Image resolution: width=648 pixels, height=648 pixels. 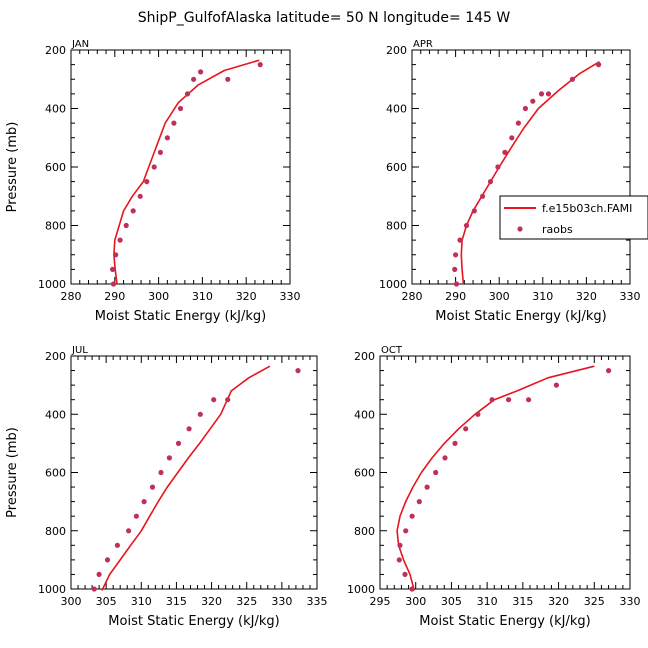 I want to click on x-tick-label: 315, so click(x=522, y=601).